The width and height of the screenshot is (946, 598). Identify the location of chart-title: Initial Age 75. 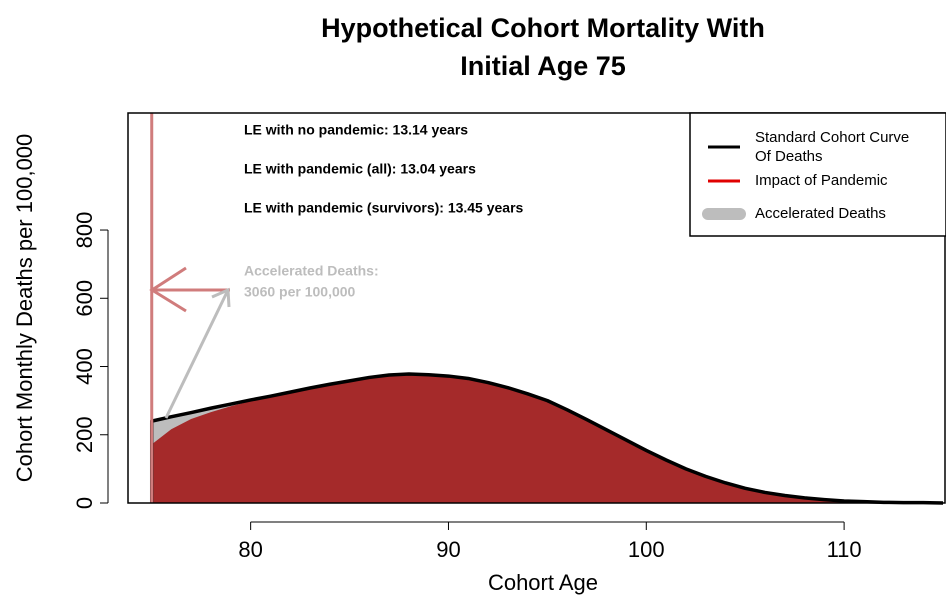
(543, 66).